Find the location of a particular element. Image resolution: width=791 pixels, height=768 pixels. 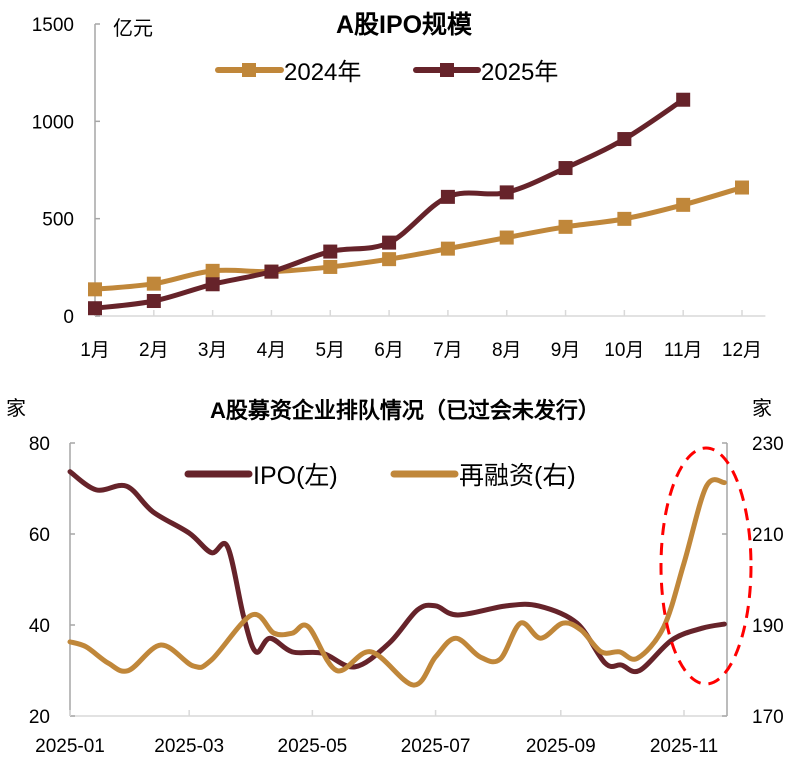

bottom-x-tick-label: 2025-03 is located at coordinates (189, 746).